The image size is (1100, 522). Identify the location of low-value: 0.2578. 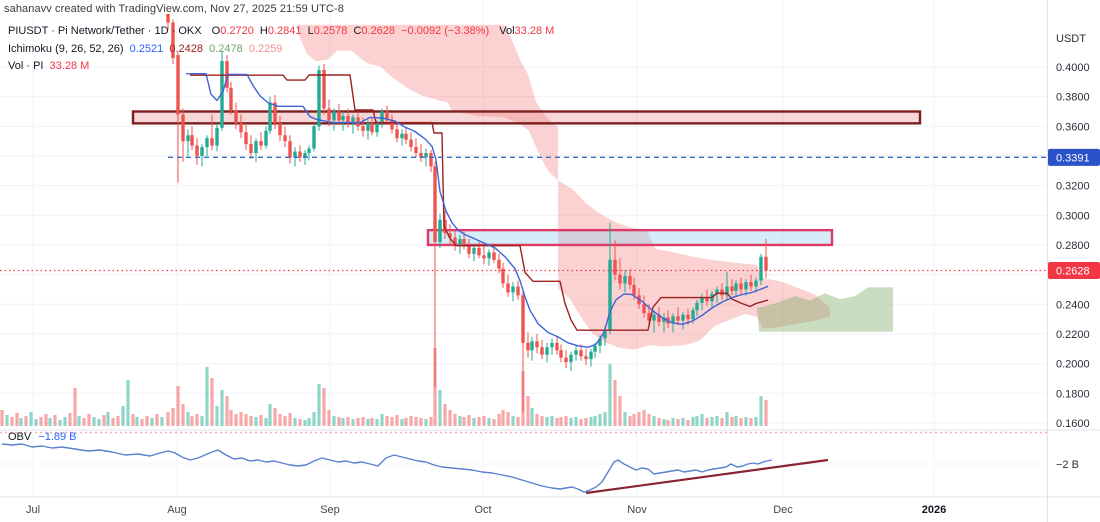
(330, 31).